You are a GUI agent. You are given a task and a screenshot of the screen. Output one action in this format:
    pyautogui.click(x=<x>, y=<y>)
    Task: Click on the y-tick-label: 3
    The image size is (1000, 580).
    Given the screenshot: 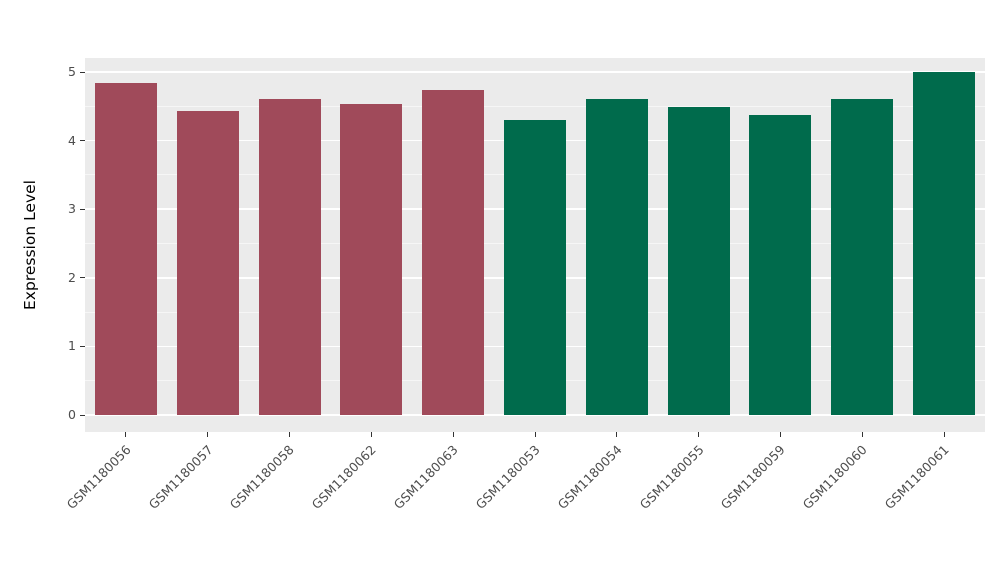 What is the action you would take?
    pyautogui.click(x=72, y=209)
    